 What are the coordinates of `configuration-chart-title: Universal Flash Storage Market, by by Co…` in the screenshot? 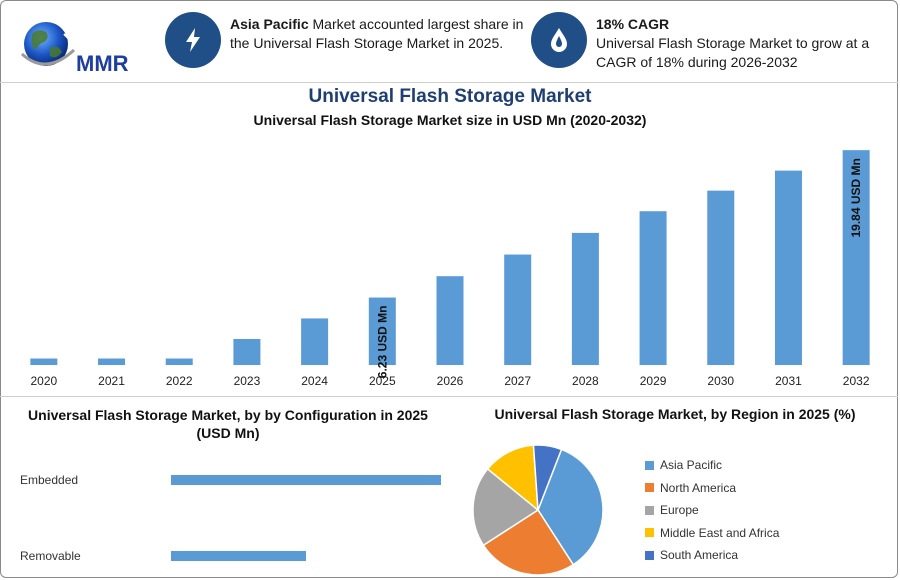 It's located at (228, 424).